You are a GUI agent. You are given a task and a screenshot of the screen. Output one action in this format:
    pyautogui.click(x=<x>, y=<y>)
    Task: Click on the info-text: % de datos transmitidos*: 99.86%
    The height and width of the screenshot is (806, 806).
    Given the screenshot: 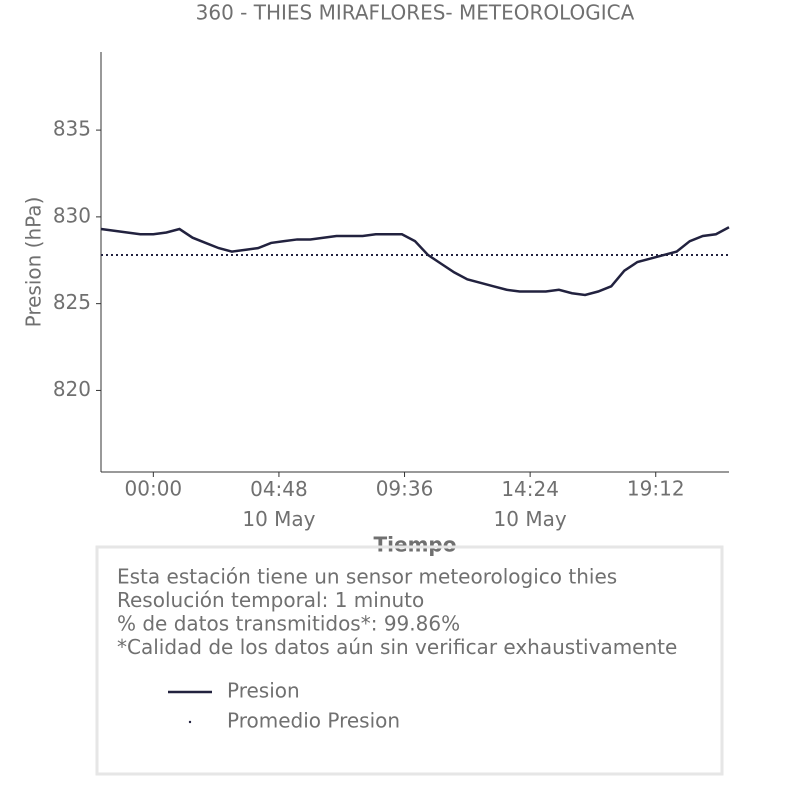 What is the action you would take?
    pyautogui.click(x=288, y=624)
    